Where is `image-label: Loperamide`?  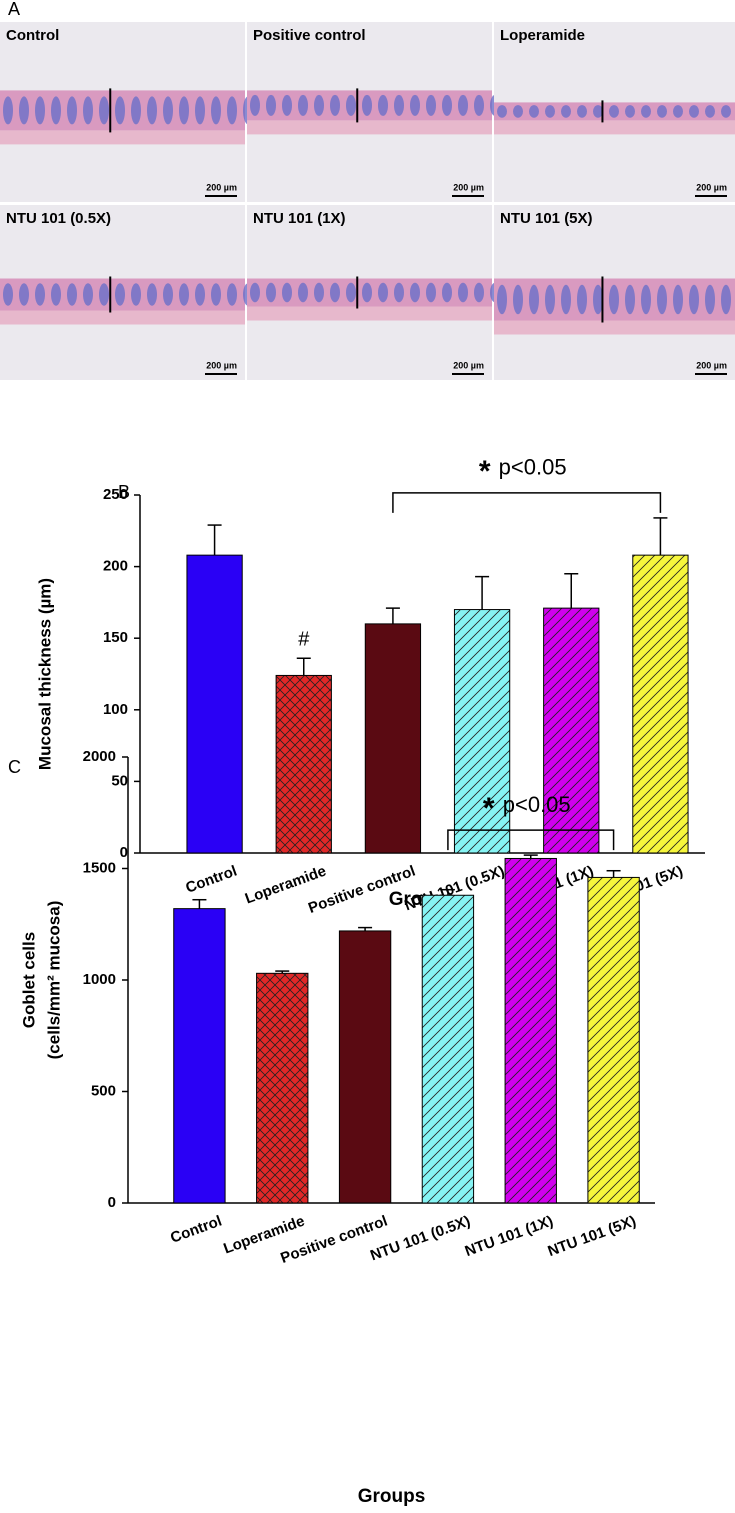 image-label: Loperamide is located at coordinates (542, 35).